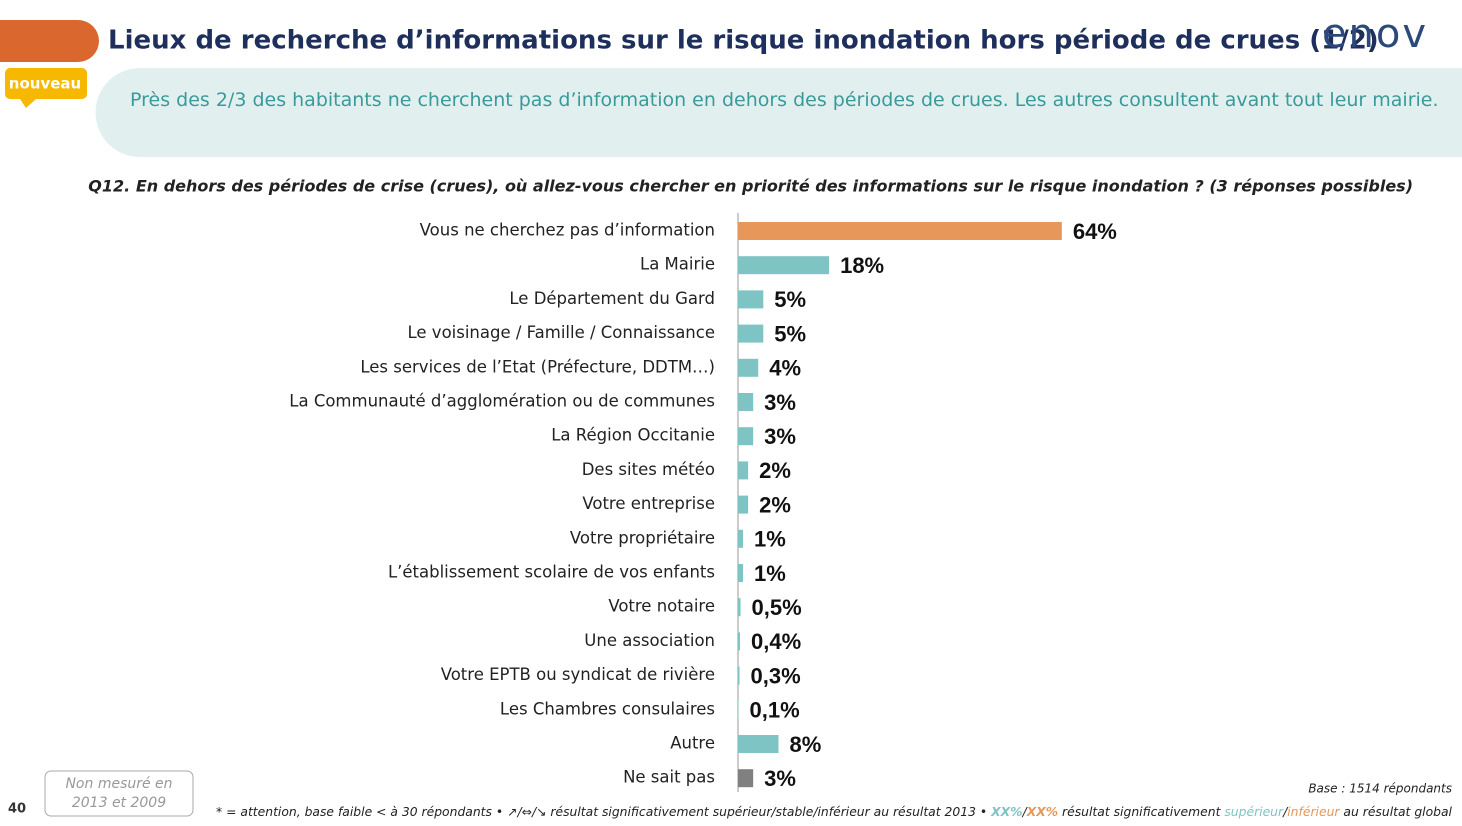 This screenshot has width=1462, height=826. What do you see at coordinates (45, 84) in the screenshot?
I see `badge-text: nouveau` at bounding box center [45, 84].